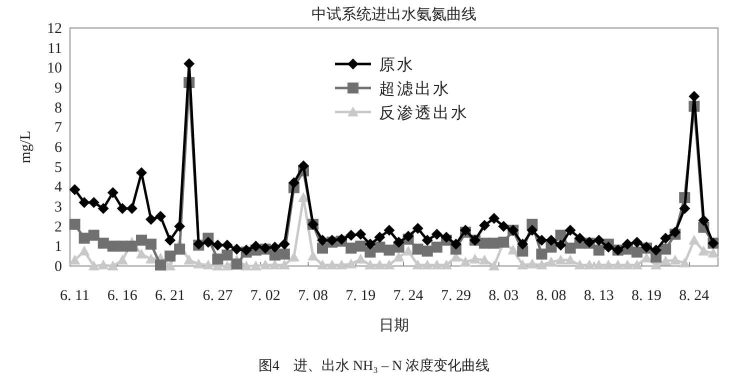  Describe the element at coordinates (75, 296) in the screenshot. I see `x-tick-label: 6. 11` at that location.